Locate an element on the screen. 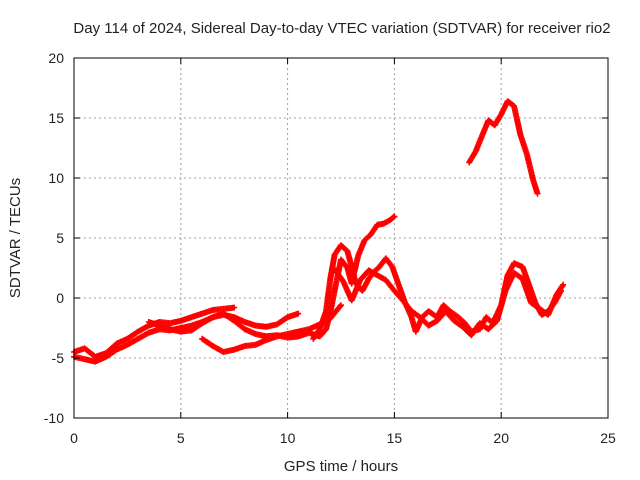  y-tick-label: -10 is located at coordinates (54, 418).